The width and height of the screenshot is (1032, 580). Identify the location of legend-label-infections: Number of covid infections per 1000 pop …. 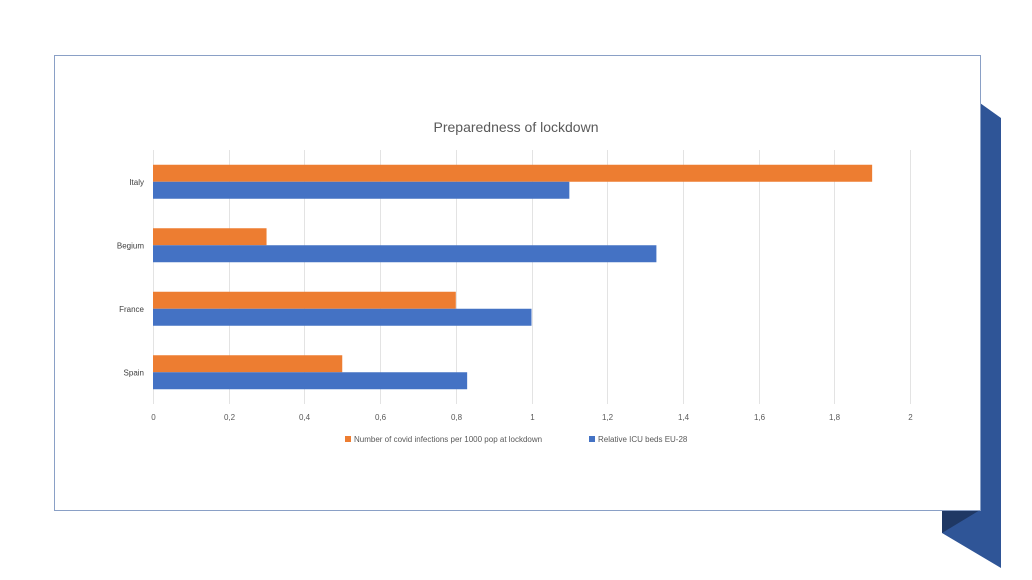
(448, 439).